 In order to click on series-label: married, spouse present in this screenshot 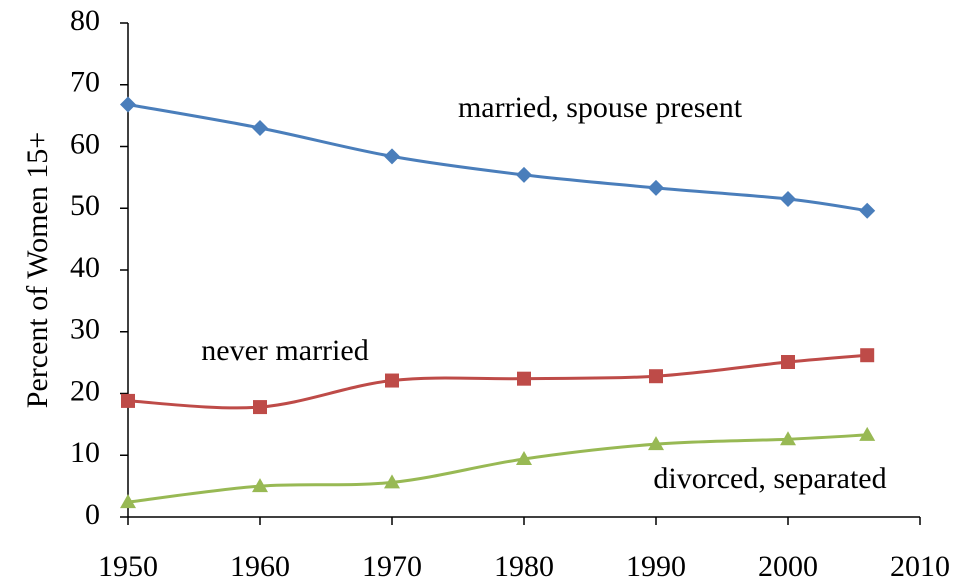, I will do `click(600, 107)`.